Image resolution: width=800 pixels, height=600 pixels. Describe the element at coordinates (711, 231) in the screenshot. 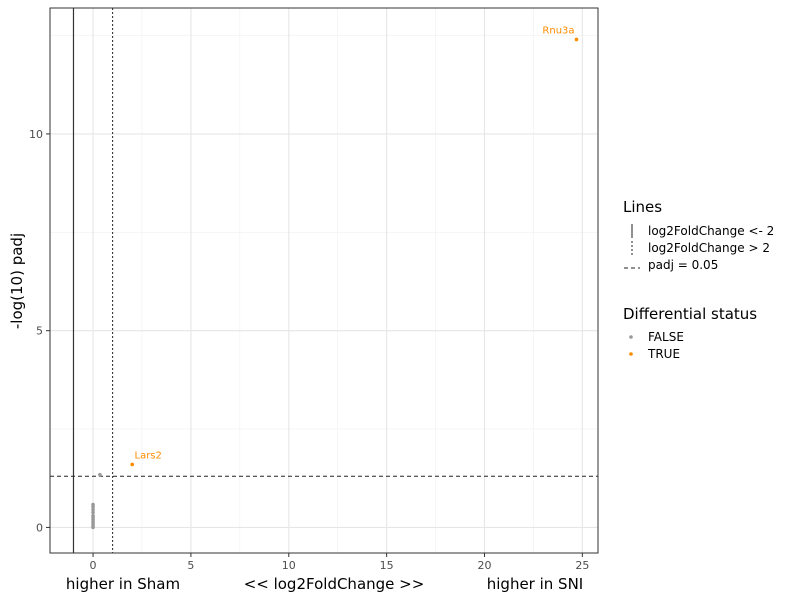

I see `legend-line-label: log2FoldChange <- 2` at that location.